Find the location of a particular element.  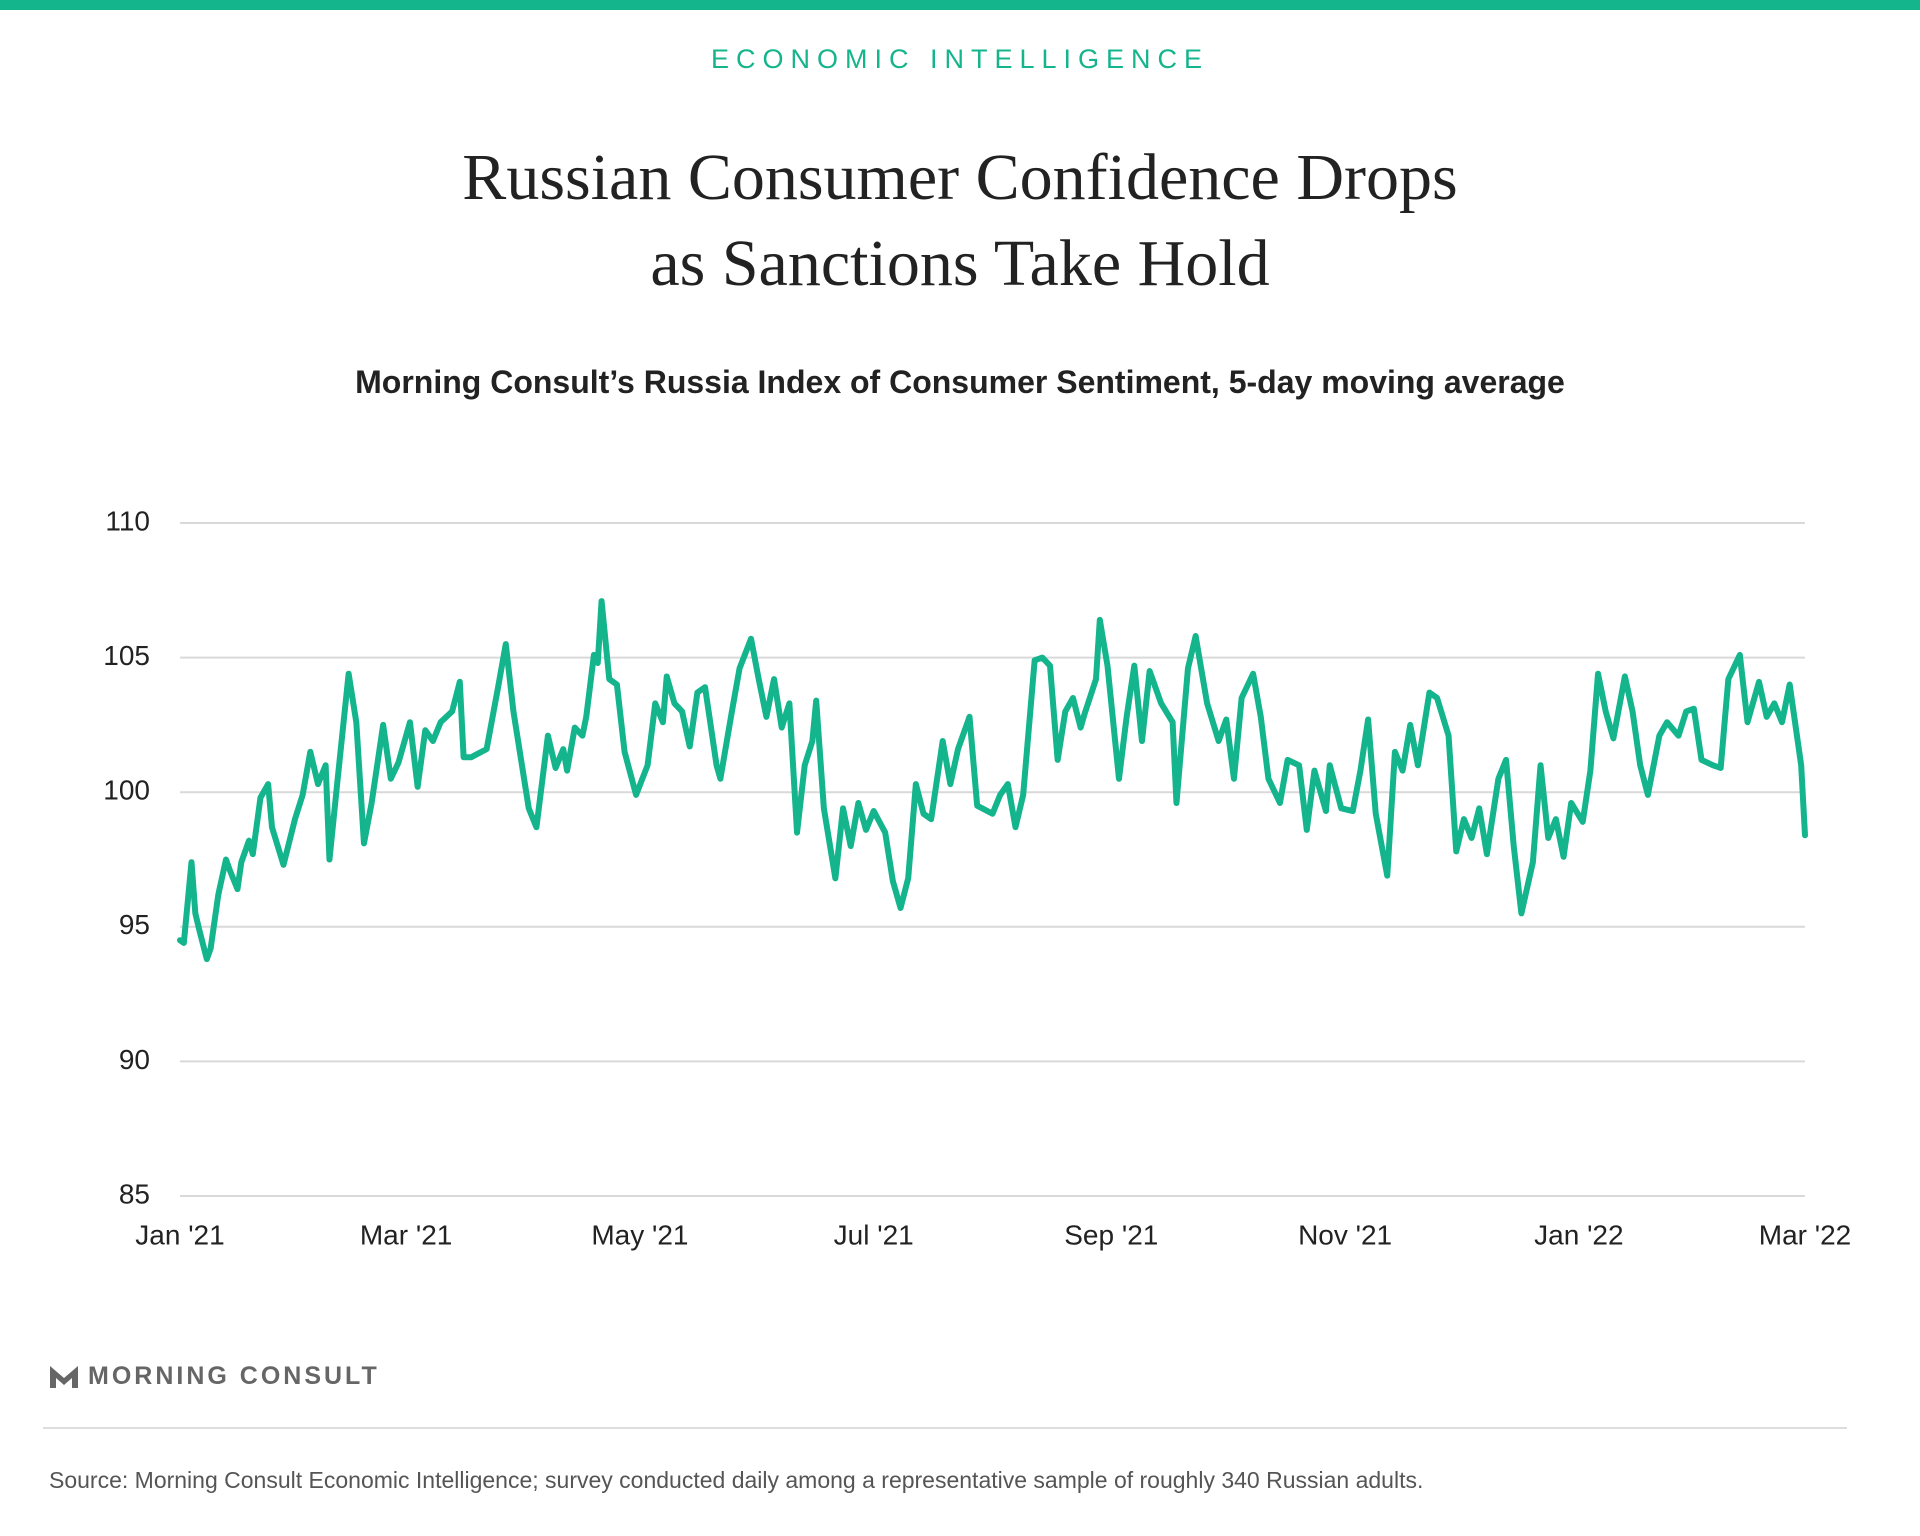

x-tick-label: Jan '22 is located at coordinates (1578, 1234).